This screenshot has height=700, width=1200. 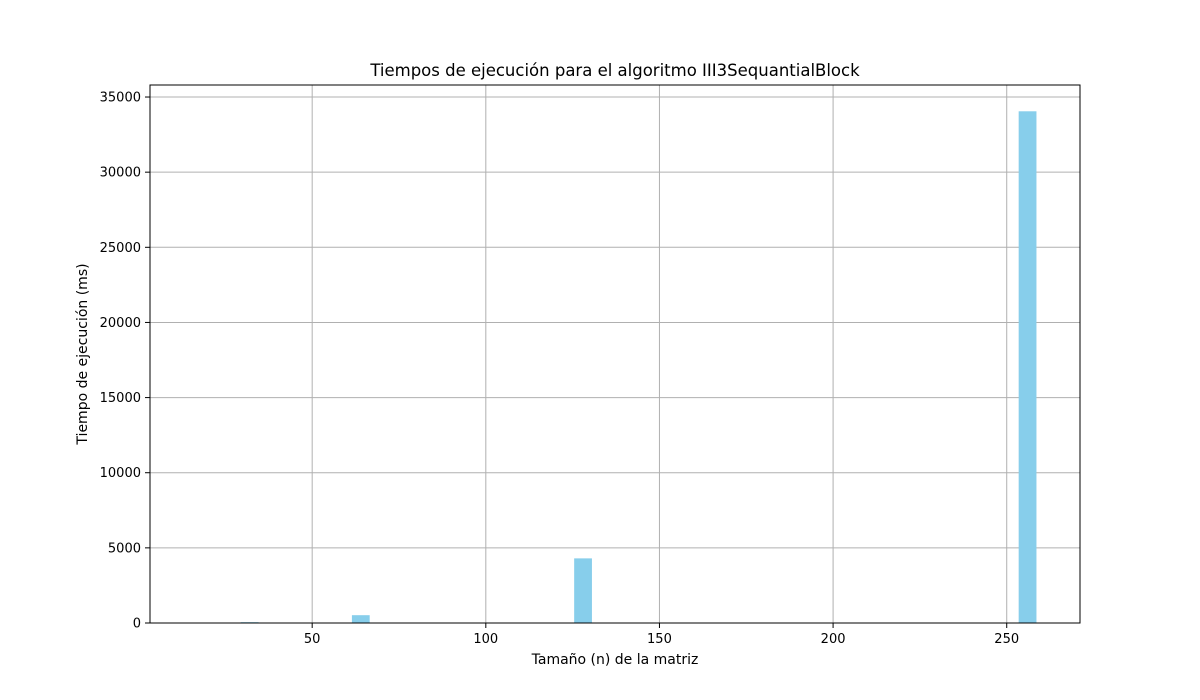 What do you see at coordinates (120, 98) in the screenshot?
I see `y-tick-label: 35000` at bounding box center [120, 98].